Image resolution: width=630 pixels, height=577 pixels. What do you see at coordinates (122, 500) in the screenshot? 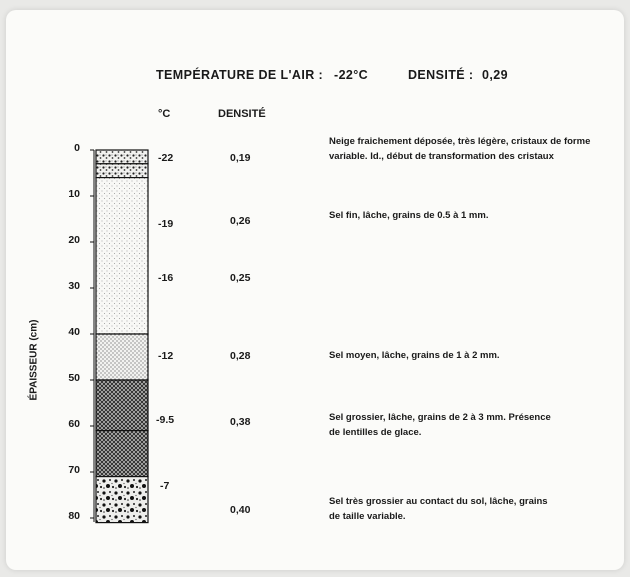
I see `snow-layer-very-coarse` at bounding box center [122, 500].